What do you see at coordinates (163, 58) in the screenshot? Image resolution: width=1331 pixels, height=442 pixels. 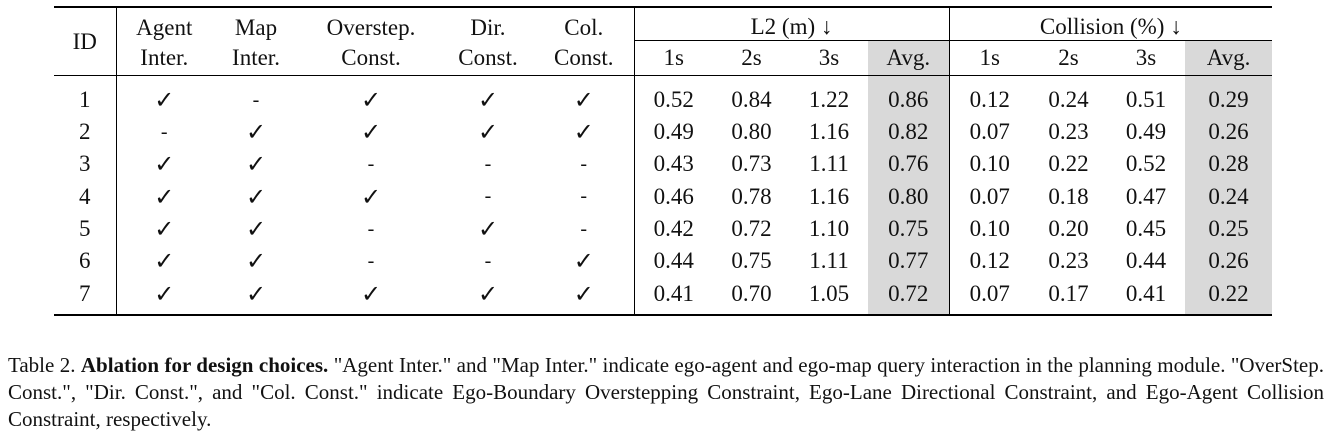 I see `header-agent-inter-line2: Inter.` at bounding box center [163, 58].